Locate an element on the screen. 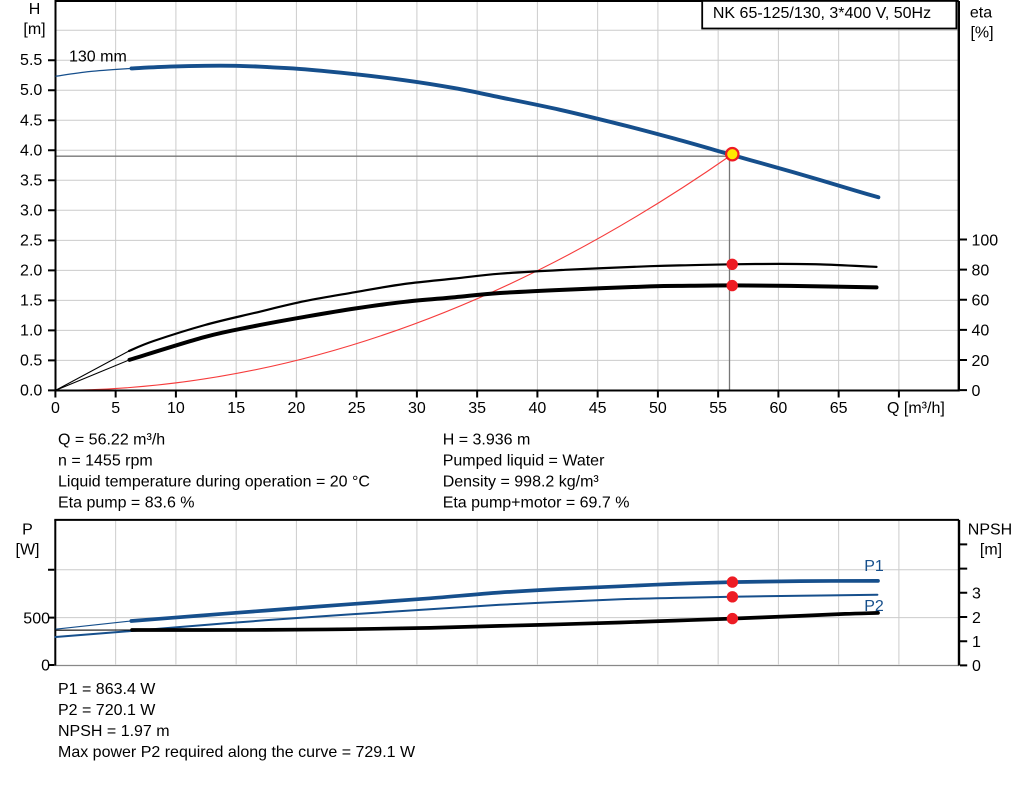 The width and height of the screenshot is (1024, 786). svg-text: Pumped liquid = Water is located at coordinates (524, 460).